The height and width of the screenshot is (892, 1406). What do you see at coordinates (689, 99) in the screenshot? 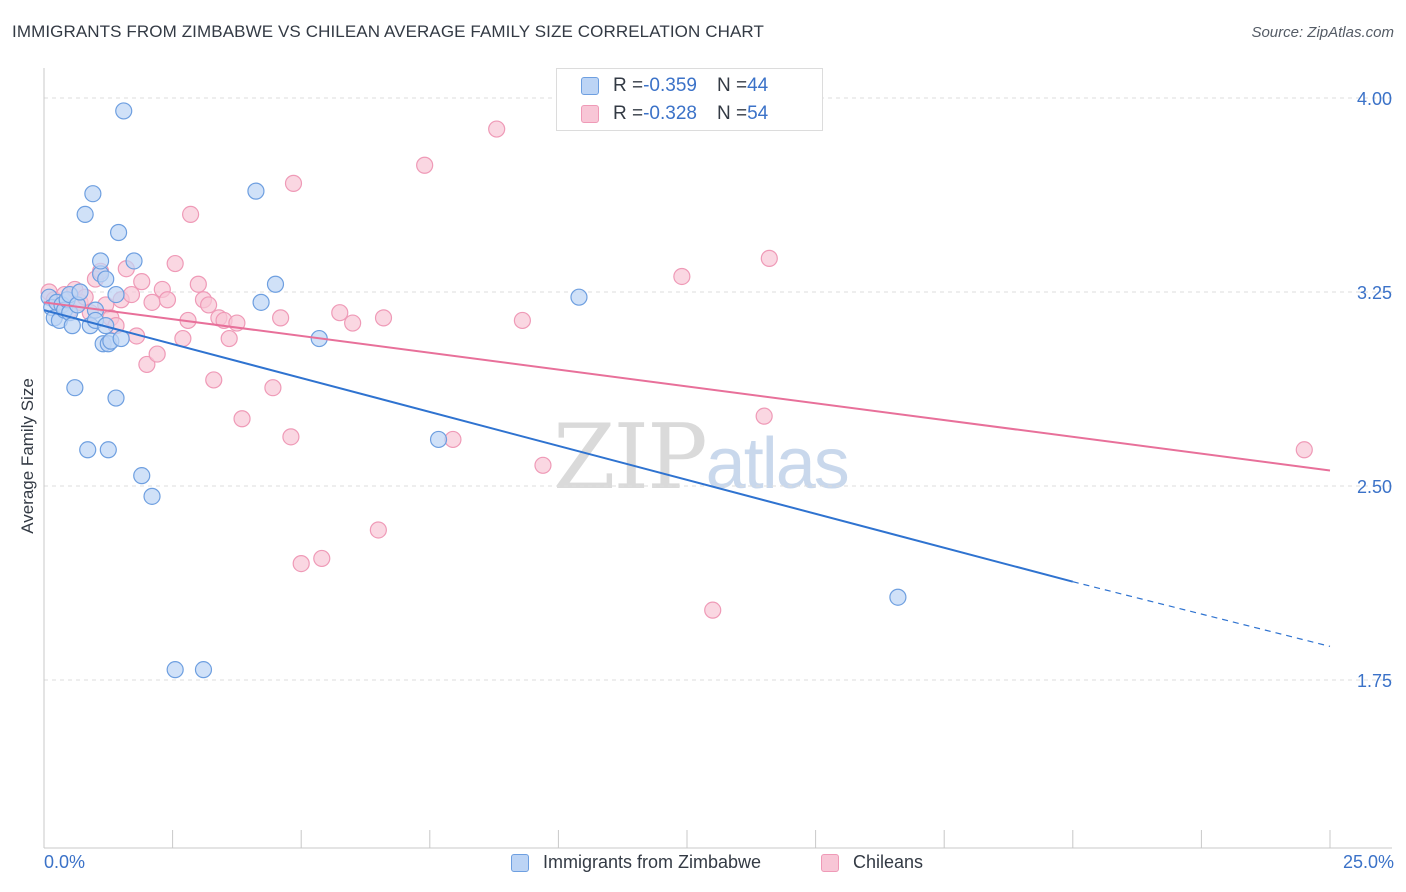
I see `stats-legend: R = -0.359 N = 44 R = -0.328 N = 54` at bounding box center [689, 99].